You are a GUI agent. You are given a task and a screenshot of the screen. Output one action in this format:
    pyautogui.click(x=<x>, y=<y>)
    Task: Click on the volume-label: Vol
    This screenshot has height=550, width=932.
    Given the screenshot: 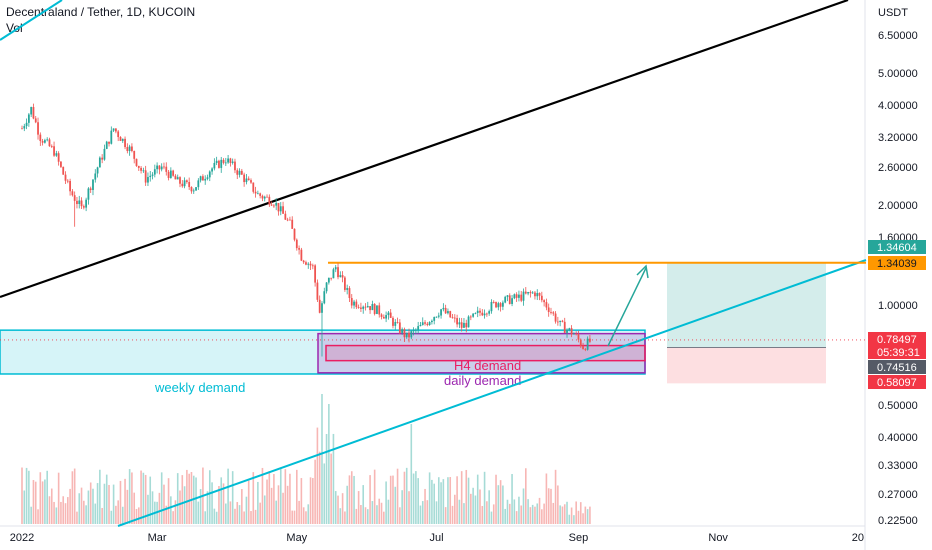 What is the action you would take?
    pyautogui.click(x=14, y=28)
    